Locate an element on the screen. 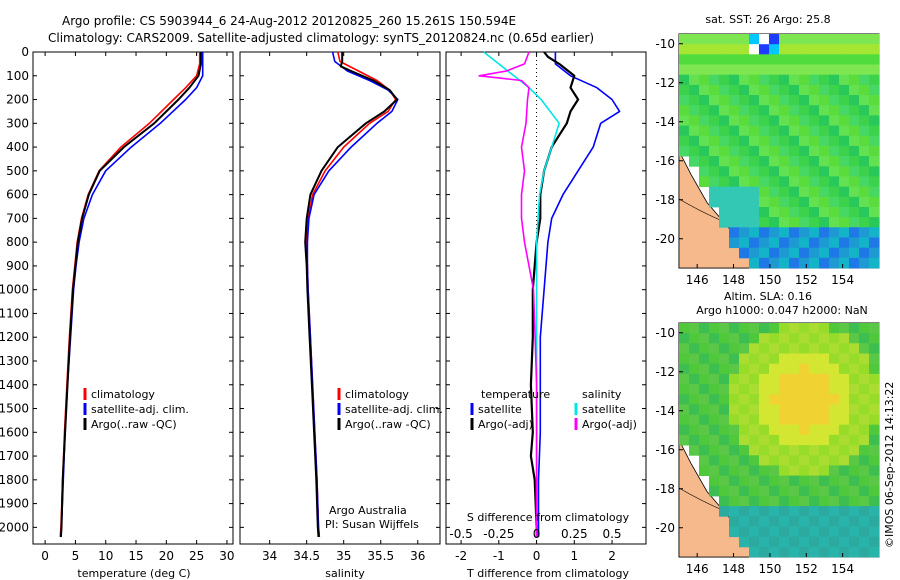 This screenshot has height=580, width=900. salinity-xtick-label: 36 is located at coordinates (417, 556).